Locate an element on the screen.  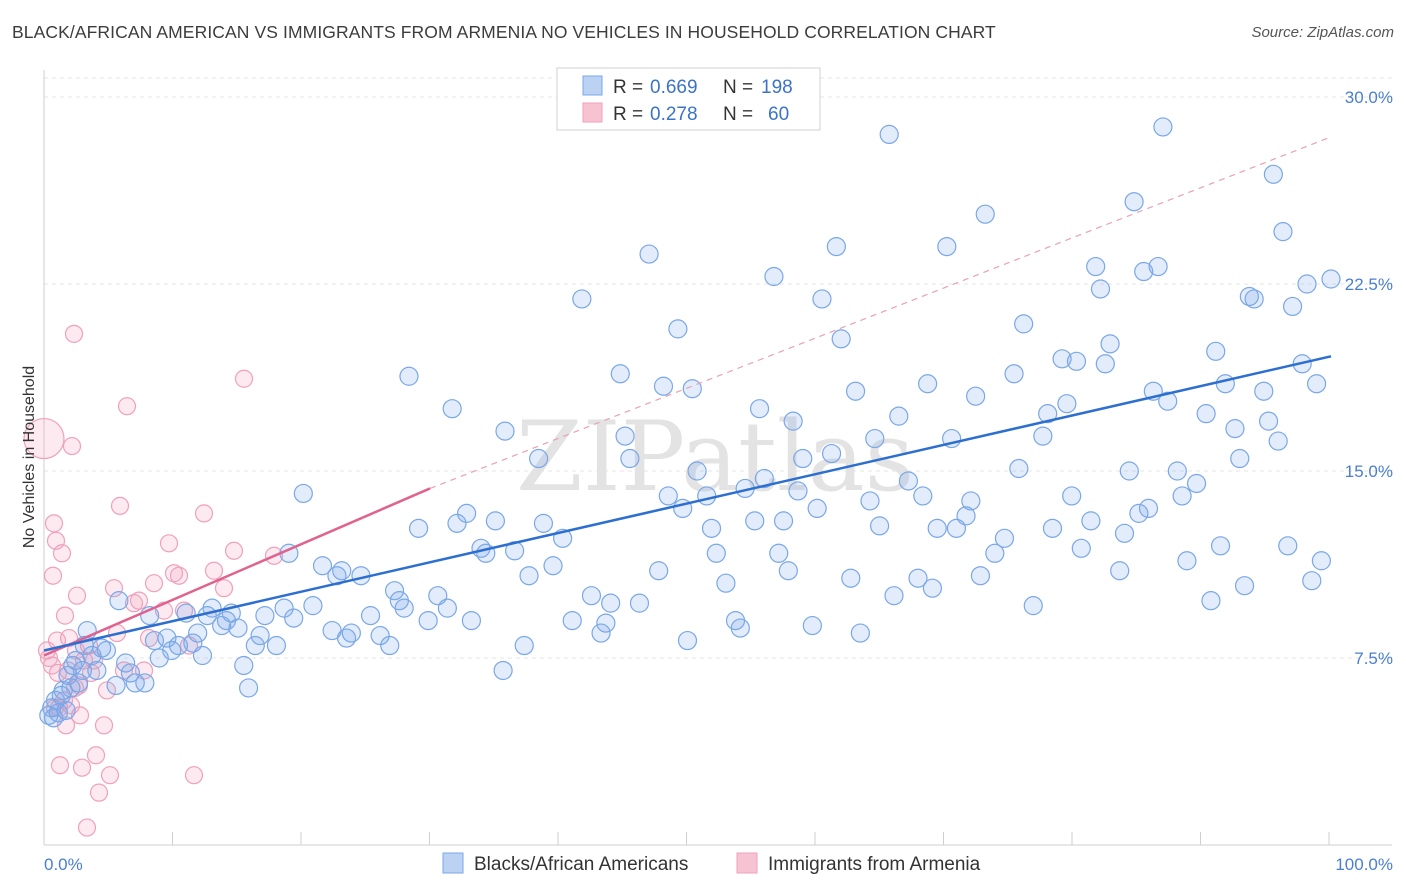
y-tick-label: 30.0% is located at coordinates (1369, 97).